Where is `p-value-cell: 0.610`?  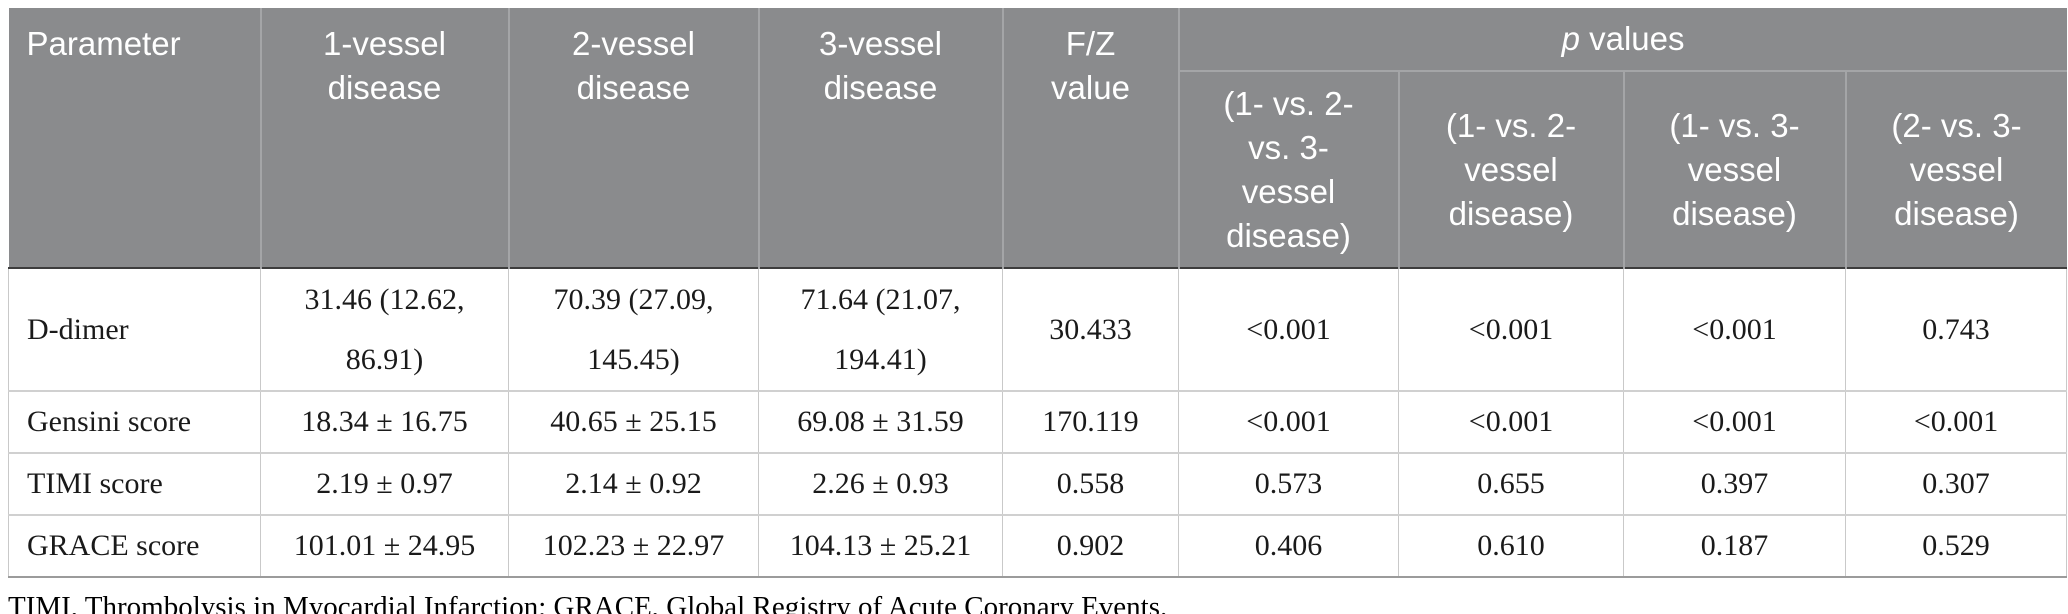 p-value-cell: 0.610 is located at coordinates (1511, 546).